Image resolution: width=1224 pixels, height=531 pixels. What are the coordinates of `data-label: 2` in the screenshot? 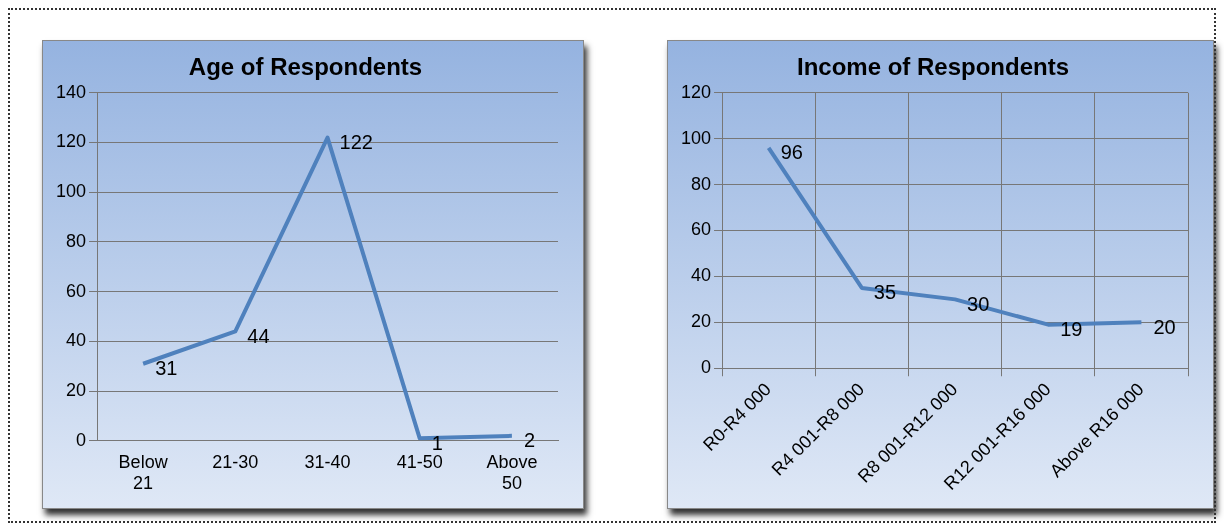 It's located at (529, 440).